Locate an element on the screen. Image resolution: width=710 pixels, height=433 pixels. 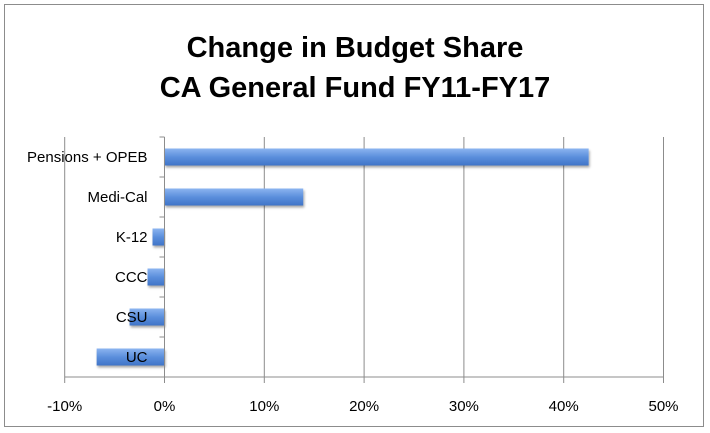
bar-ccc is located at coordinates (156, 277).